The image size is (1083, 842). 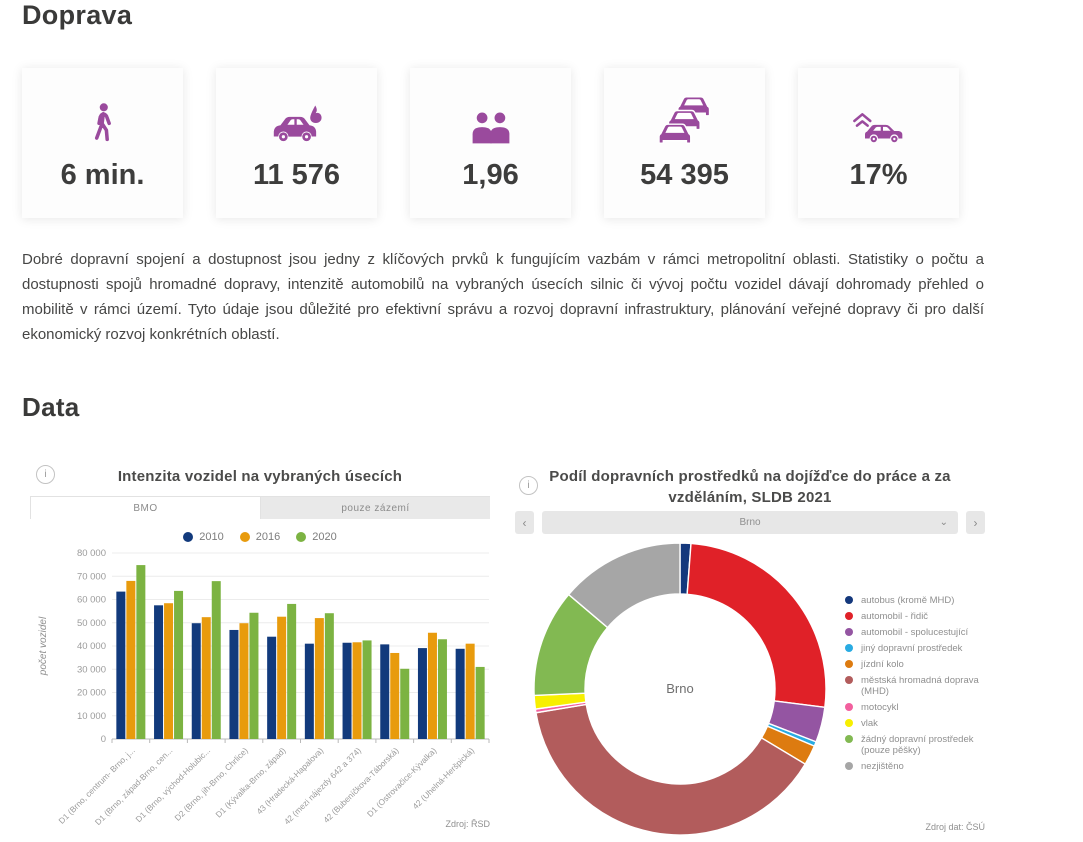 What do you see at coordinates (920, 686) in the screenshot?
I see `legend-label: městská hromadná doprava (MHD)` at bounding box center [920, 686].